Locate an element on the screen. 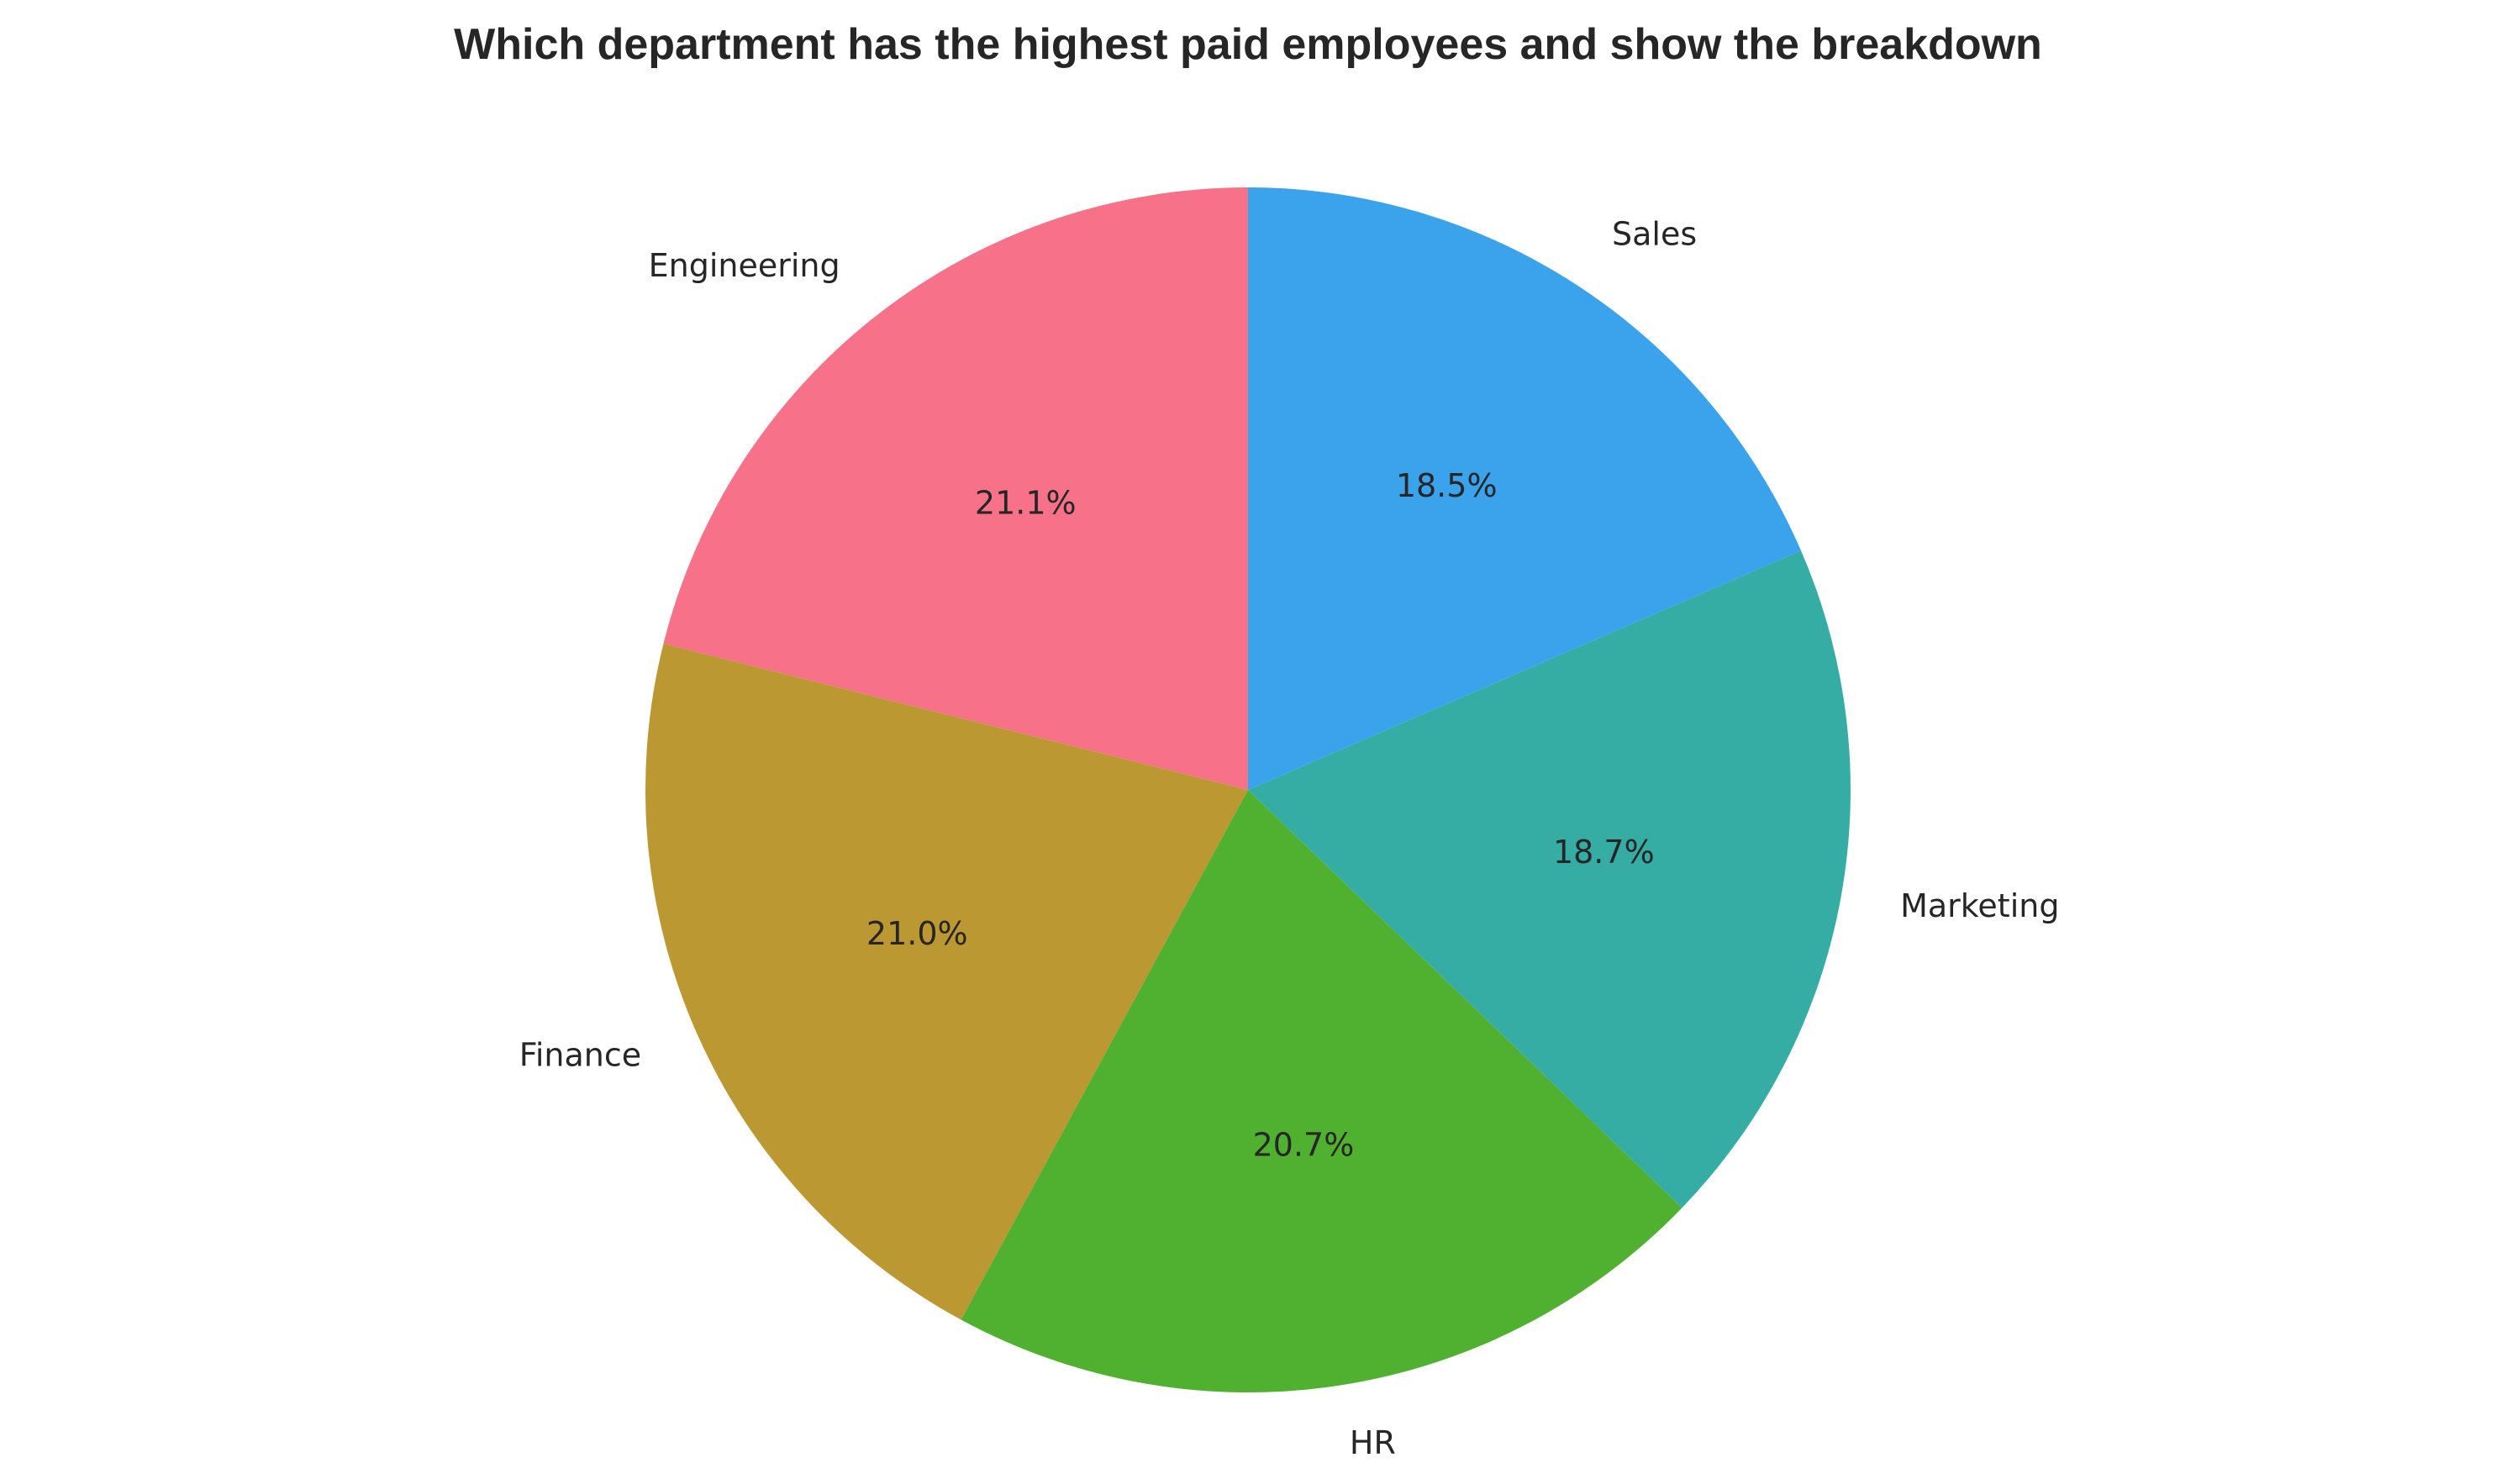 This screenshot has height=1484, width=2496. pie-slice-sales is located at coordinates (1525, 488).